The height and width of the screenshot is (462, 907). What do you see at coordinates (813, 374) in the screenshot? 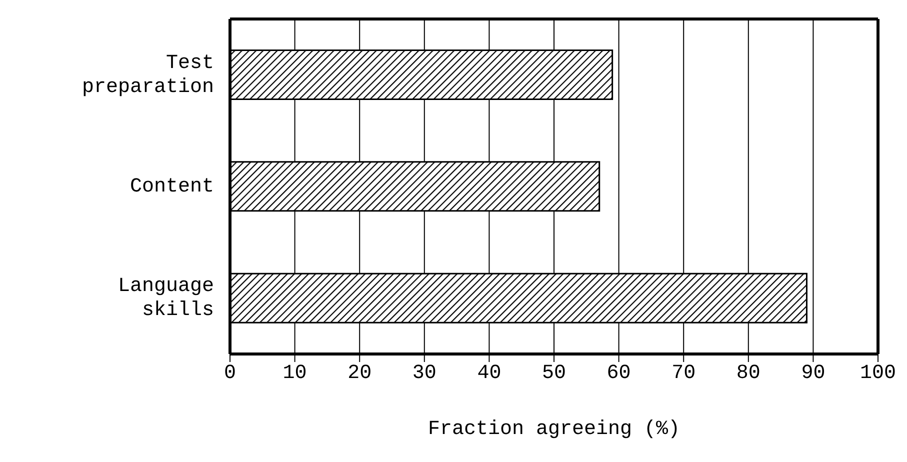
I see `x-tick-label: 90` at bounding box center [813, 374].